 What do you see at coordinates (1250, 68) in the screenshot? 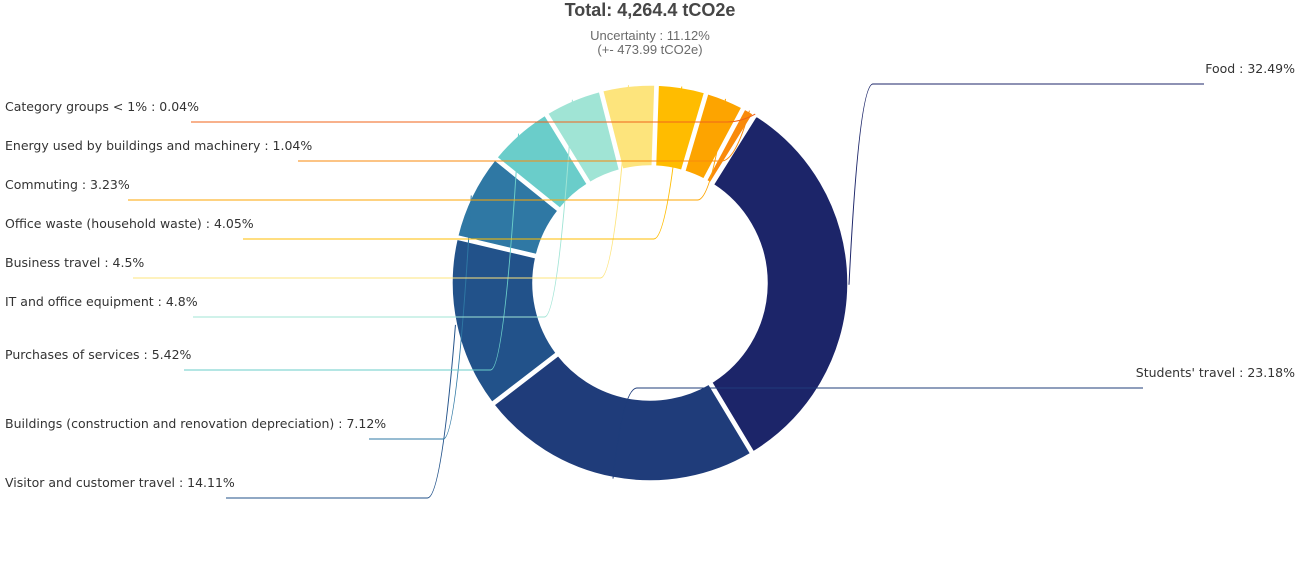
I see `slice-label: Food : 32.49%` at bounding box center [1250, 68].